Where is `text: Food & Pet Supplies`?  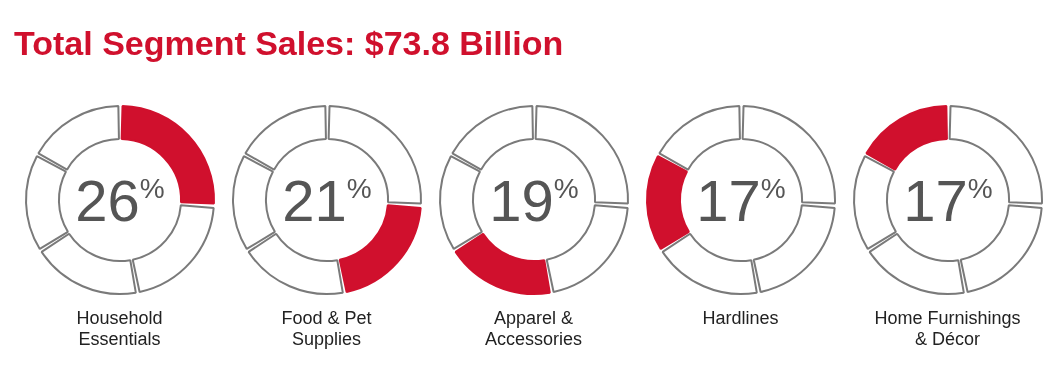
text: Food & Pet Supplies is located at coordinates (326, 329).